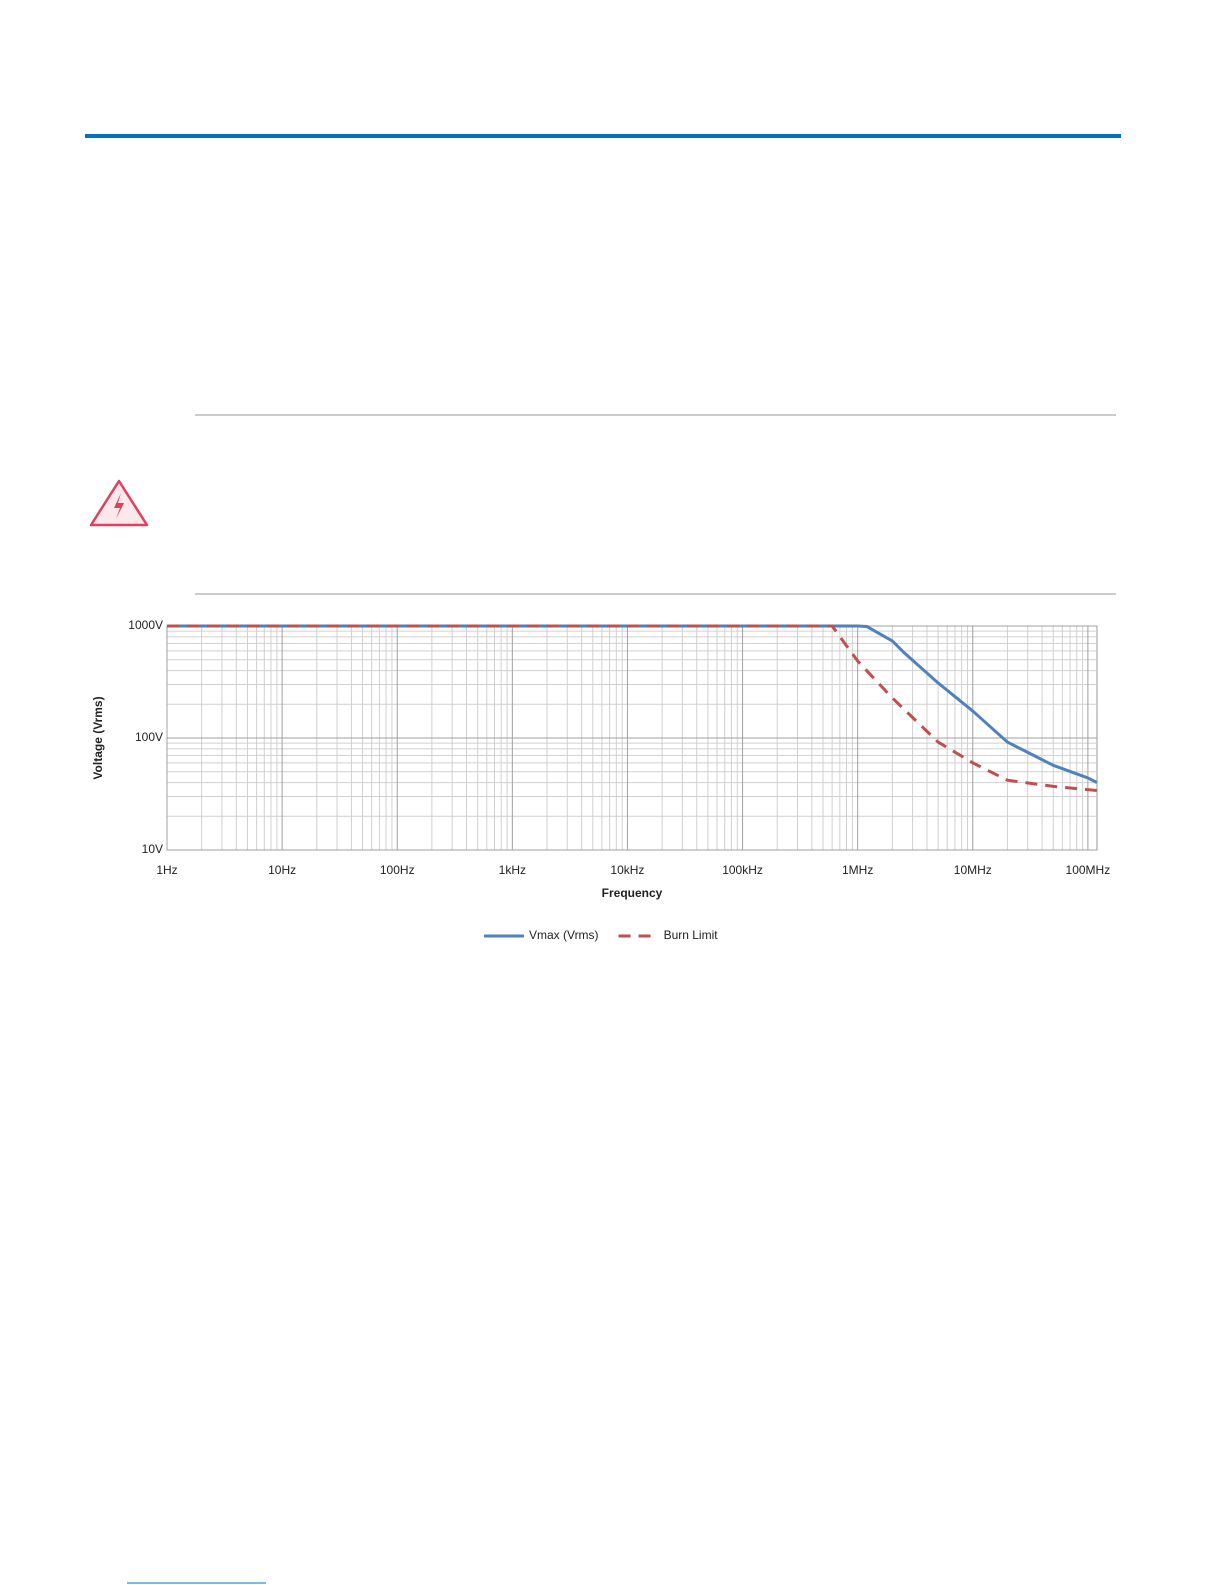  What do you see at coordinates (1088, 870) in the screenshot?
I see `x-tick-label: 100MHz` at bounding box center [1088, 870].